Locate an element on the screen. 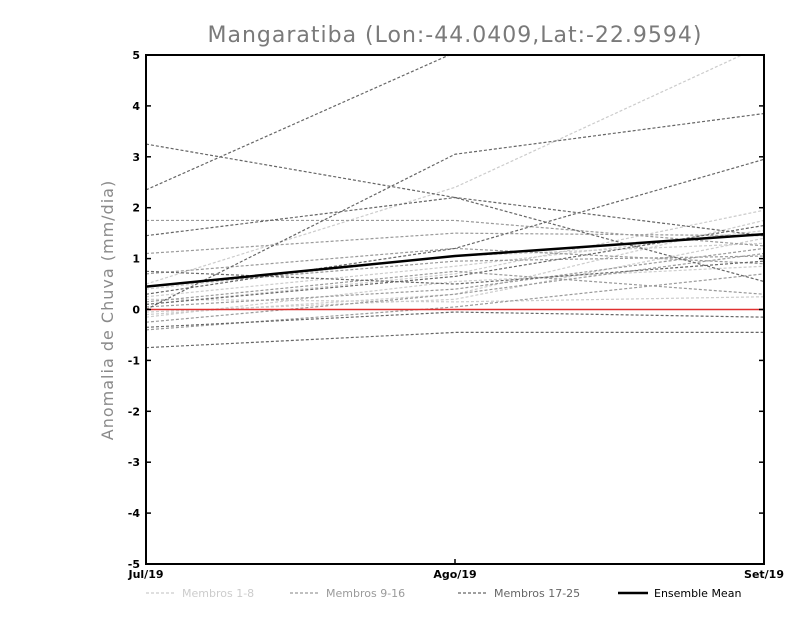 Image resolution: width=800 pixels, height=618 pixels. y-tick-label: 1 is located at coordinates (136, 259).